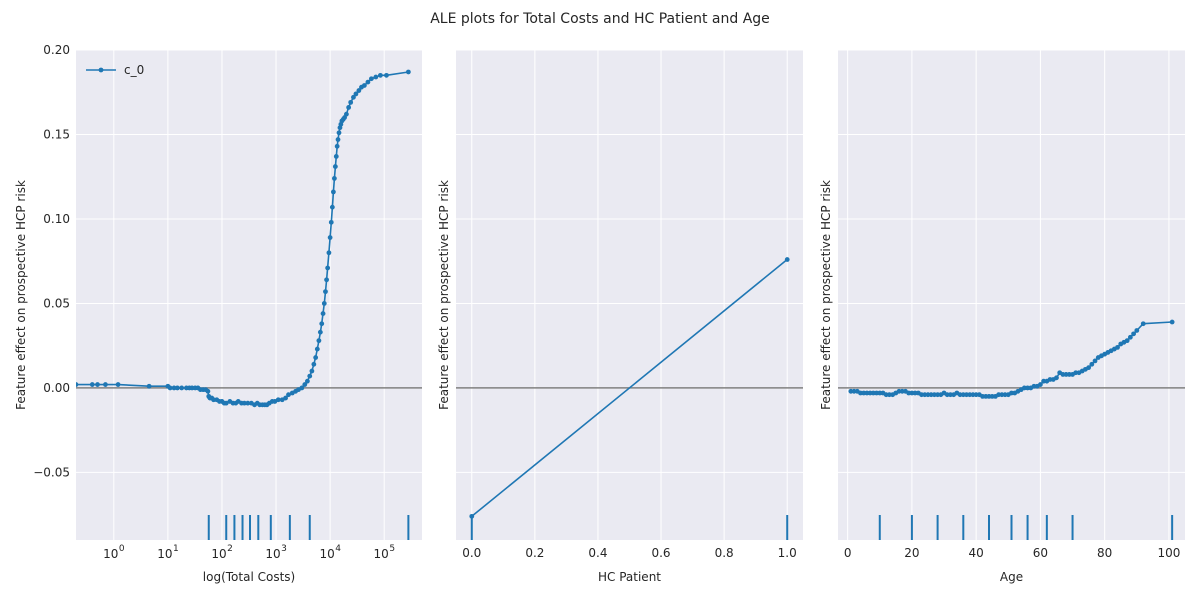 This screenshot has height=600, width=1200. Describe the element at coordinates (660, 553) in the screenshot. I see `x-tick-label: 0.6` at that location.